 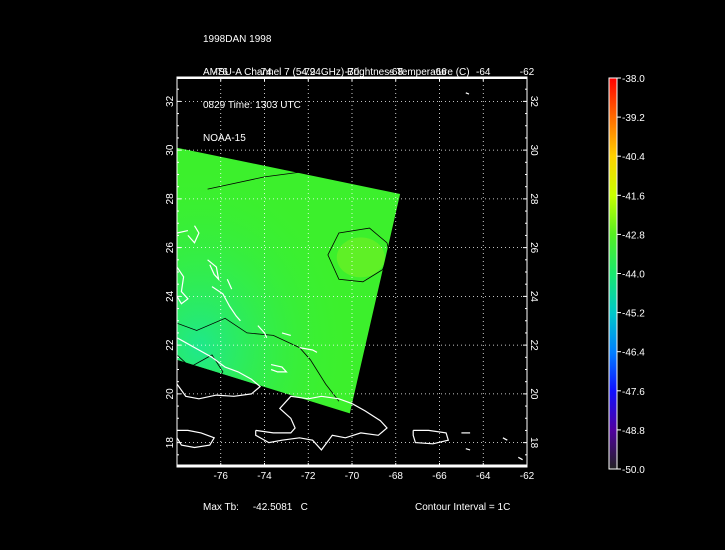 What do you see at coordinates (304, 507) in the screenshot?
I see `max-tb-unit: C` at bounding box center [304, 507].